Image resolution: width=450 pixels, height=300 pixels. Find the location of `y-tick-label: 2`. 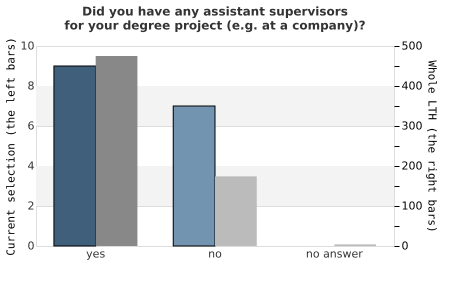

y-tick-label: 2 is located at coordinates (31, 206).